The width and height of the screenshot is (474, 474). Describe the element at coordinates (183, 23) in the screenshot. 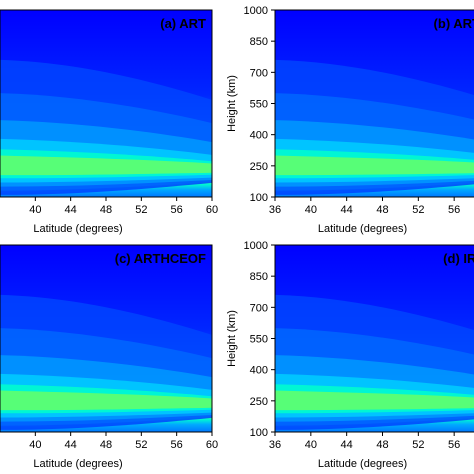

I see `panel-label: (a) ART` at that location.